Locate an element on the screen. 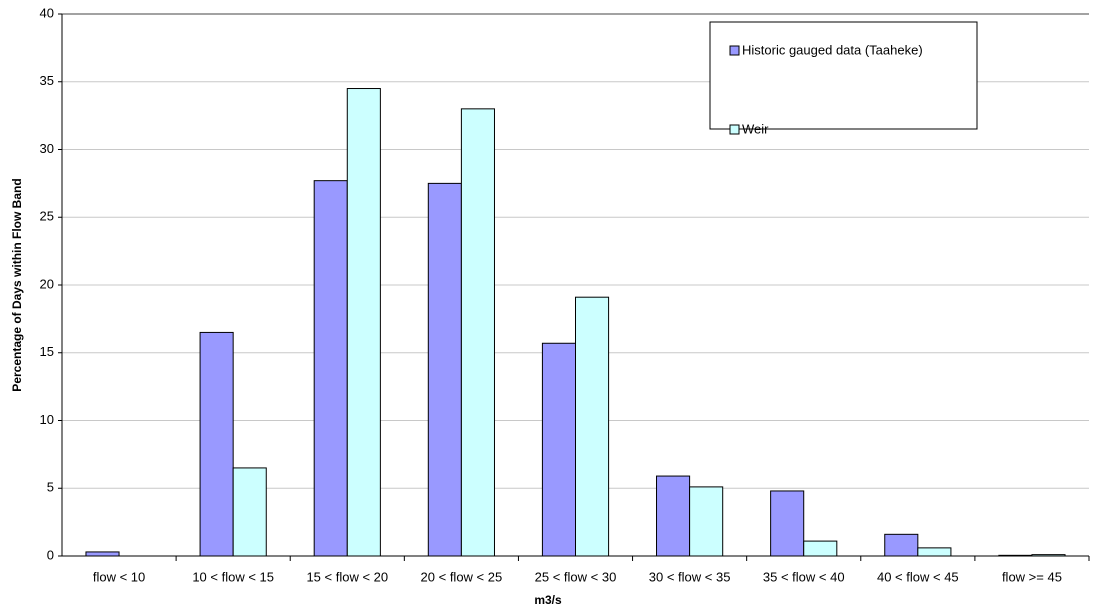 This screenshot has width=1097, height=609. y-tick-label: 5 is located at coordinates (50, 487).